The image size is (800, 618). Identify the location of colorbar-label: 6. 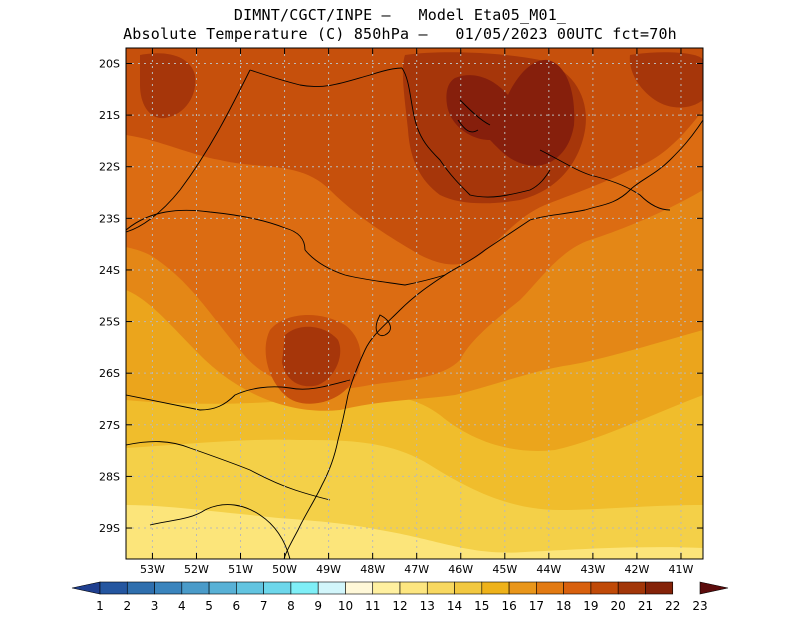
(237, 606).